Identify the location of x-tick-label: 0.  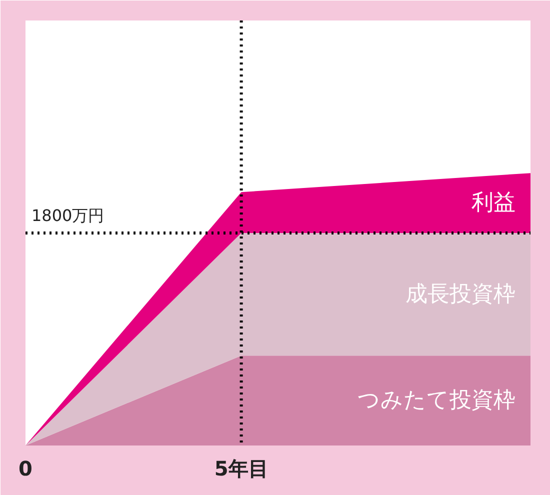
(25, 468).